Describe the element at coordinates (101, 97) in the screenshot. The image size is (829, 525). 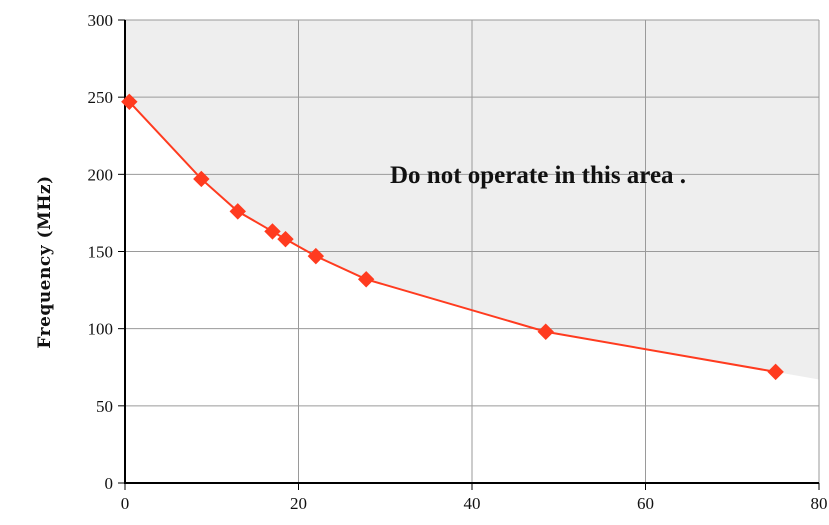
I see `y-tick-label: 250` at that location.